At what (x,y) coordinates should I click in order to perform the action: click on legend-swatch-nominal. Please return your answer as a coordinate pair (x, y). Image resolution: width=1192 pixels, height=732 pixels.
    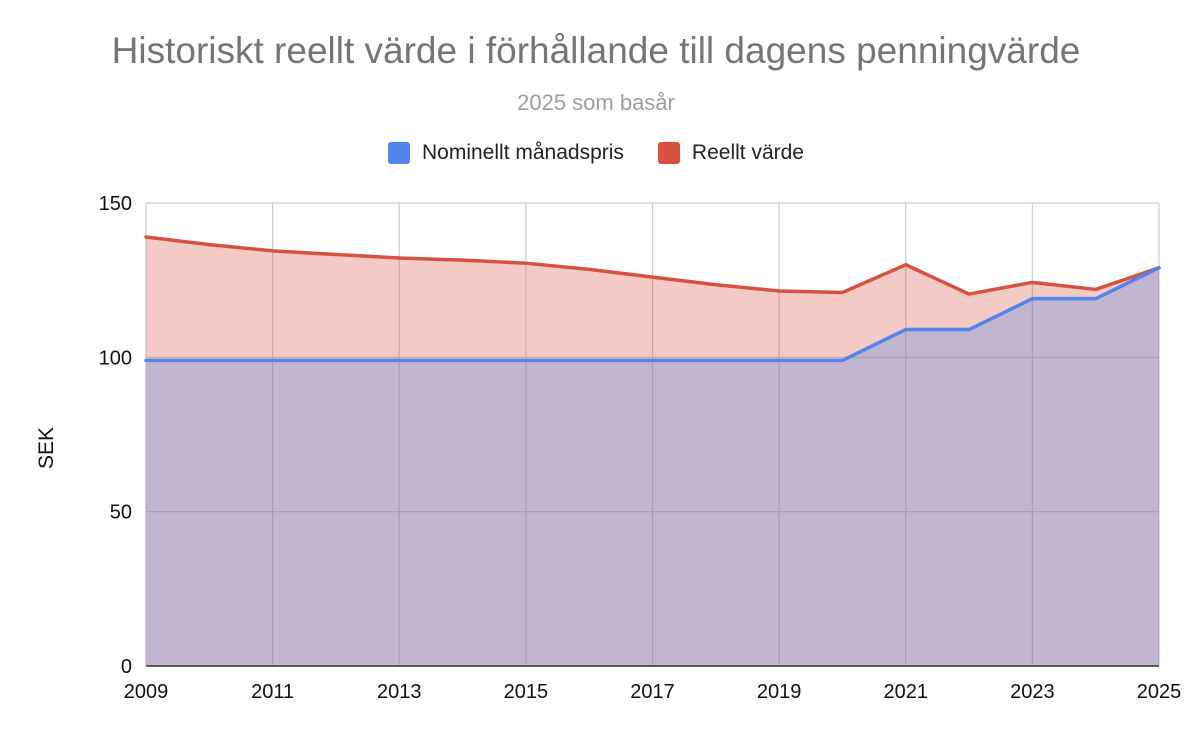
    Looking at the image, I should click on (399, 153).